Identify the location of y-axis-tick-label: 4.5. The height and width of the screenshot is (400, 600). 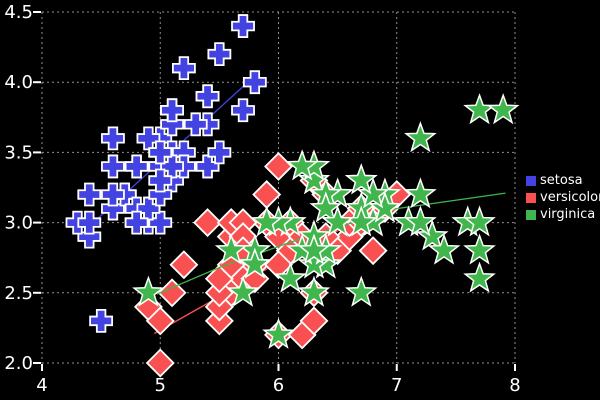
(18, 12).